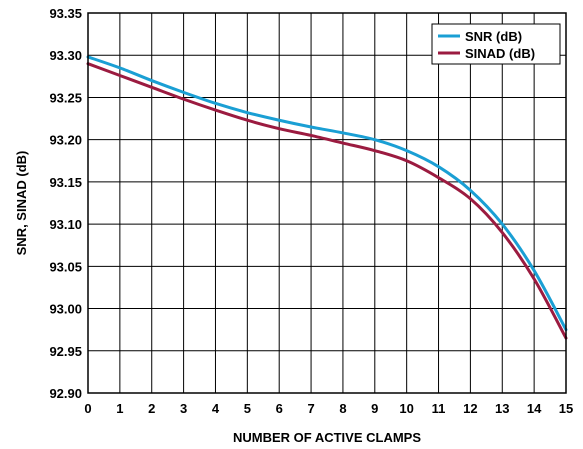 The height and width of the screenshot is (449, 583). What do you see at coordinates (470, 408) in the screenshot?
I see `x-tick-label: 12` at bounding box center [470, 408].